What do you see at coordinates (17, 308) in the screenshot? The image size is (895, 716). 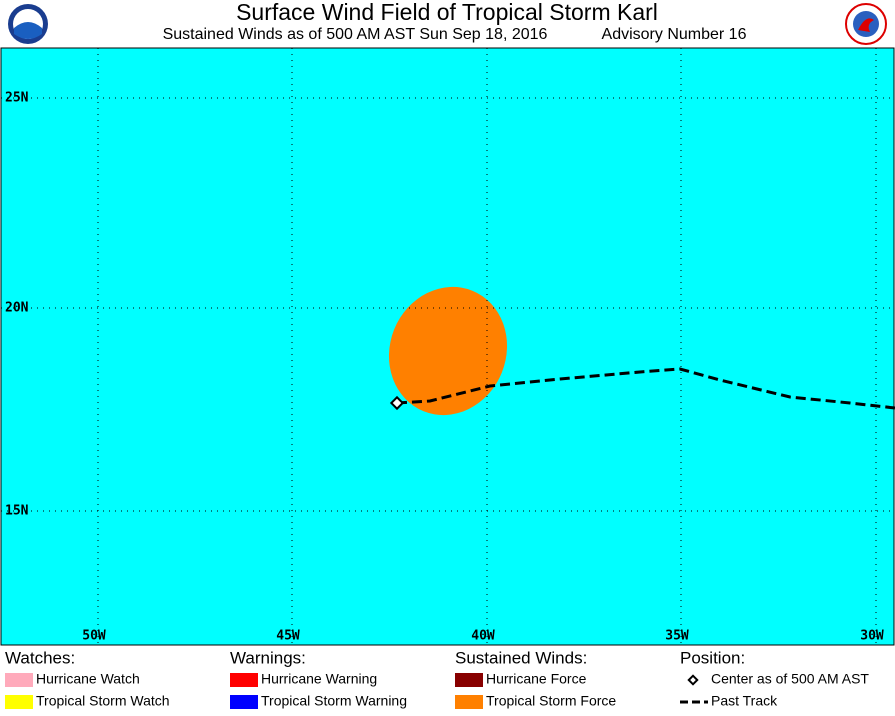 I see `latitude-label: 20N` at bounding box center [17, 308].